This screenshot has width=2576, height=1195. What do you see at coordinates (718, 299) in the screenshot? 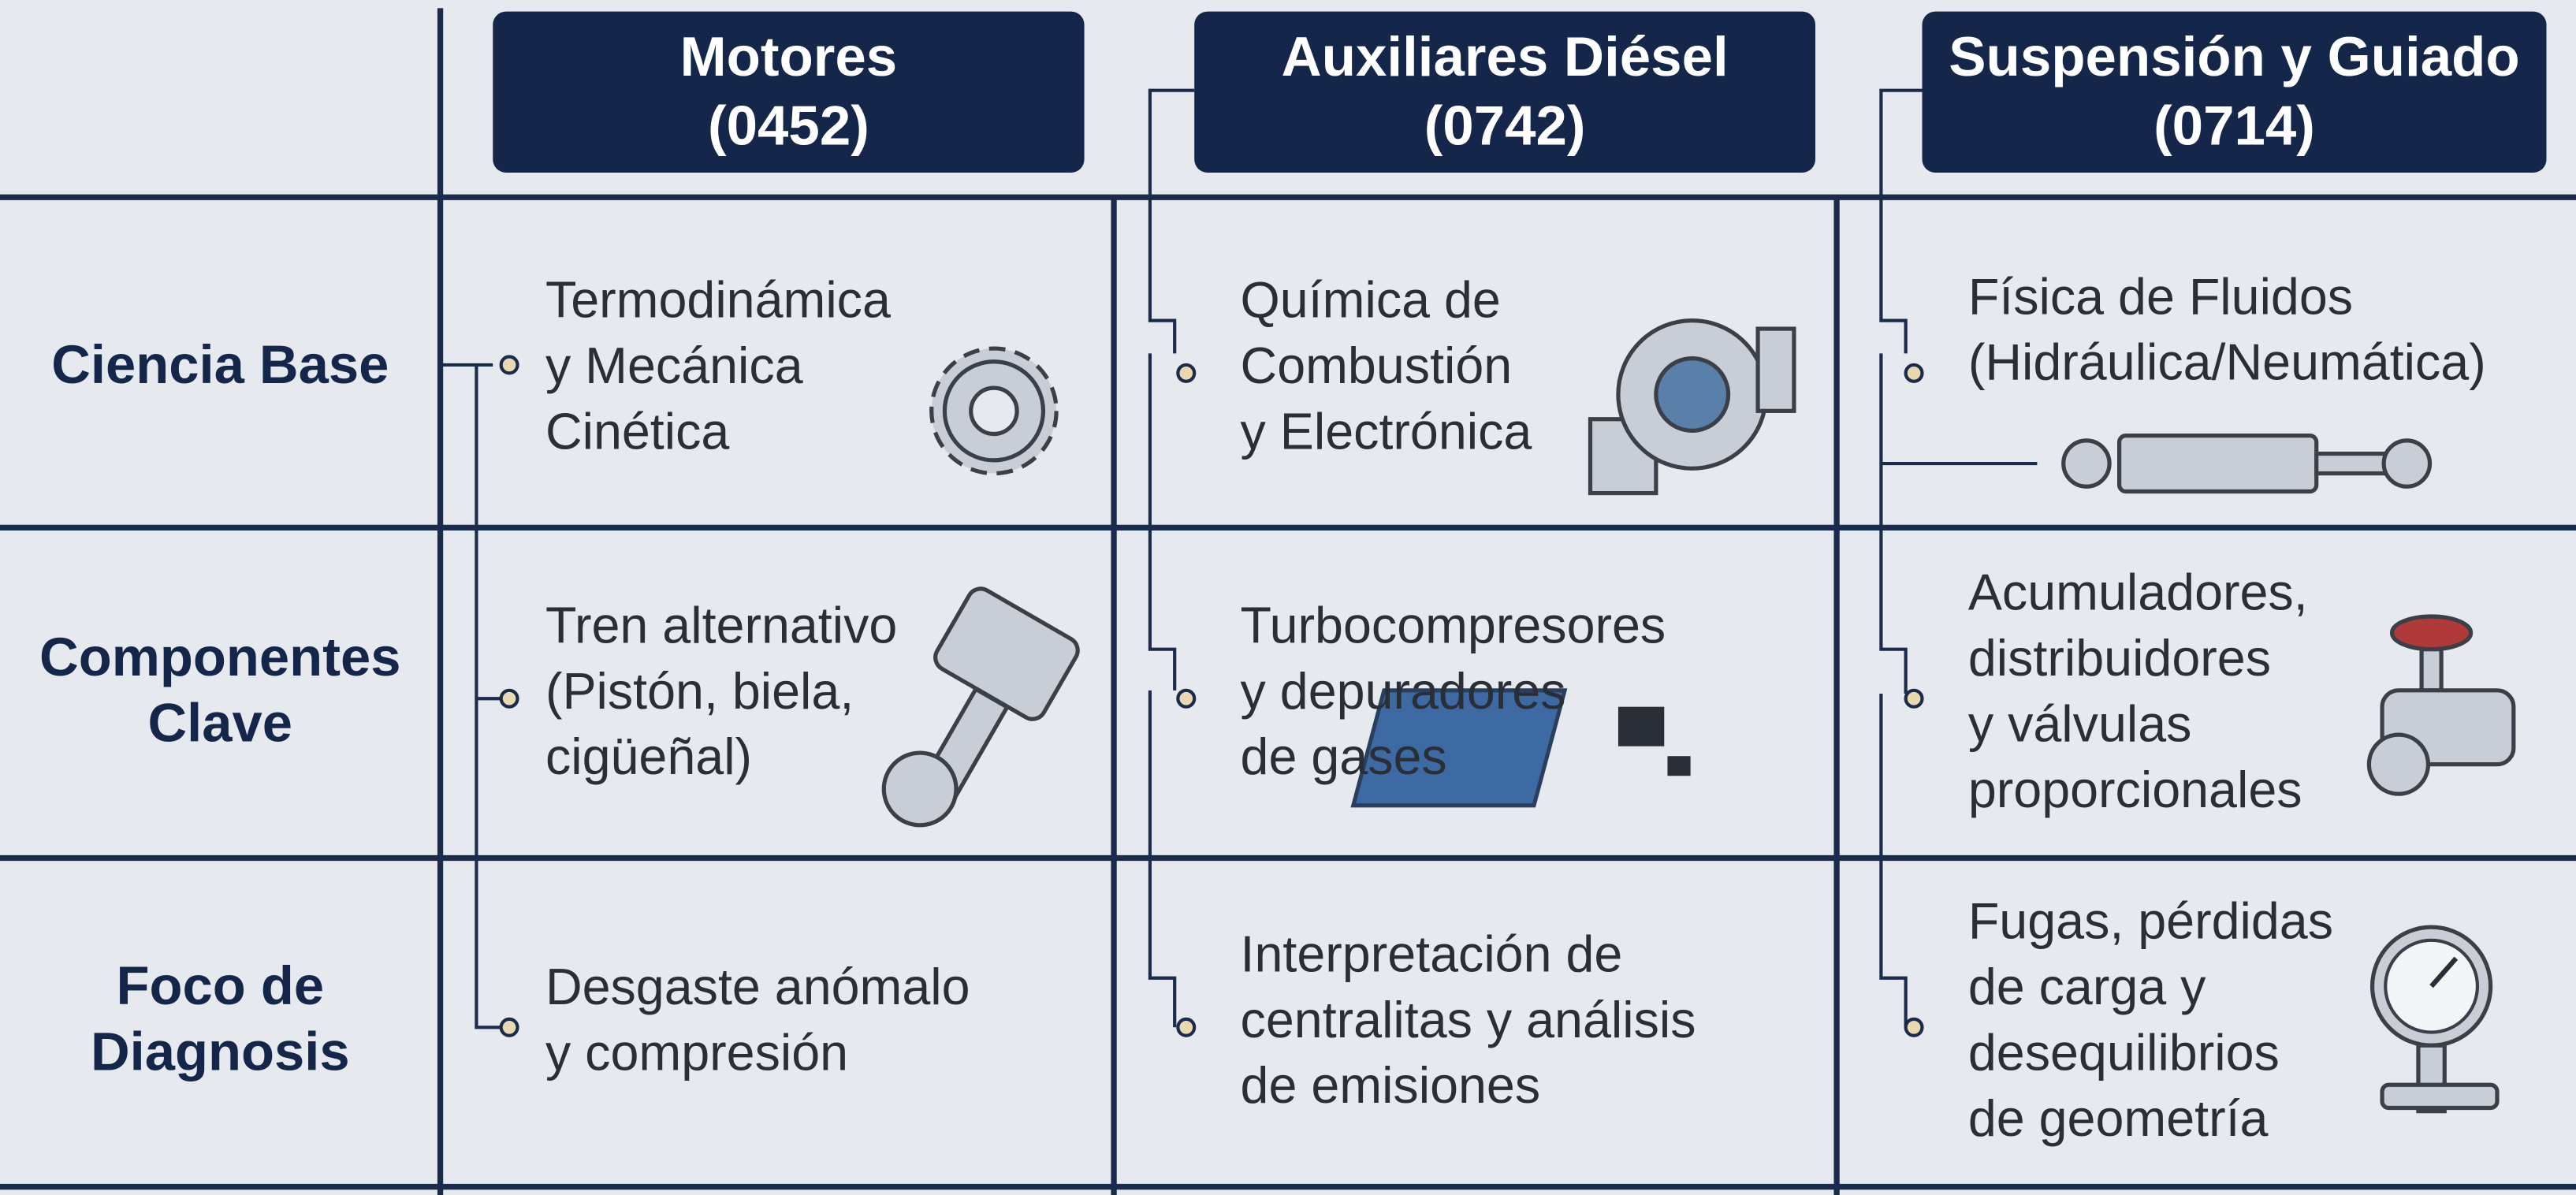
I see `cell-text: Termodinámica` at bounding box center [718, 299].